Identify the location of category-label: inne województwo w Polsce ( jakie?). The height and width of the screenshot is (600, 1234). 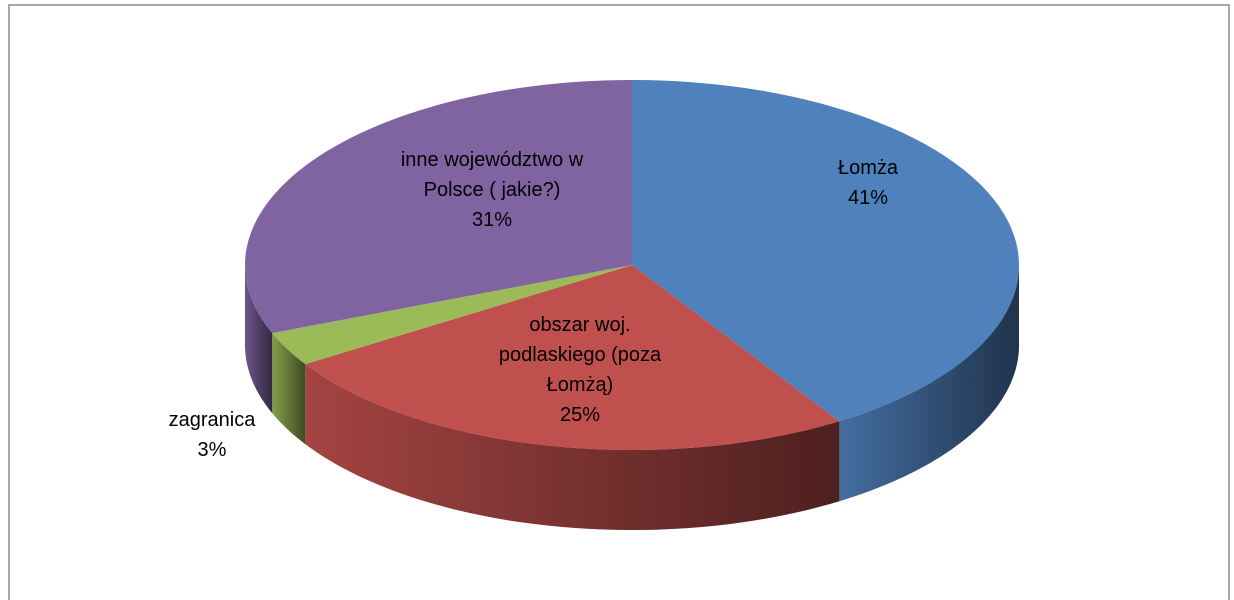
(492, 175).